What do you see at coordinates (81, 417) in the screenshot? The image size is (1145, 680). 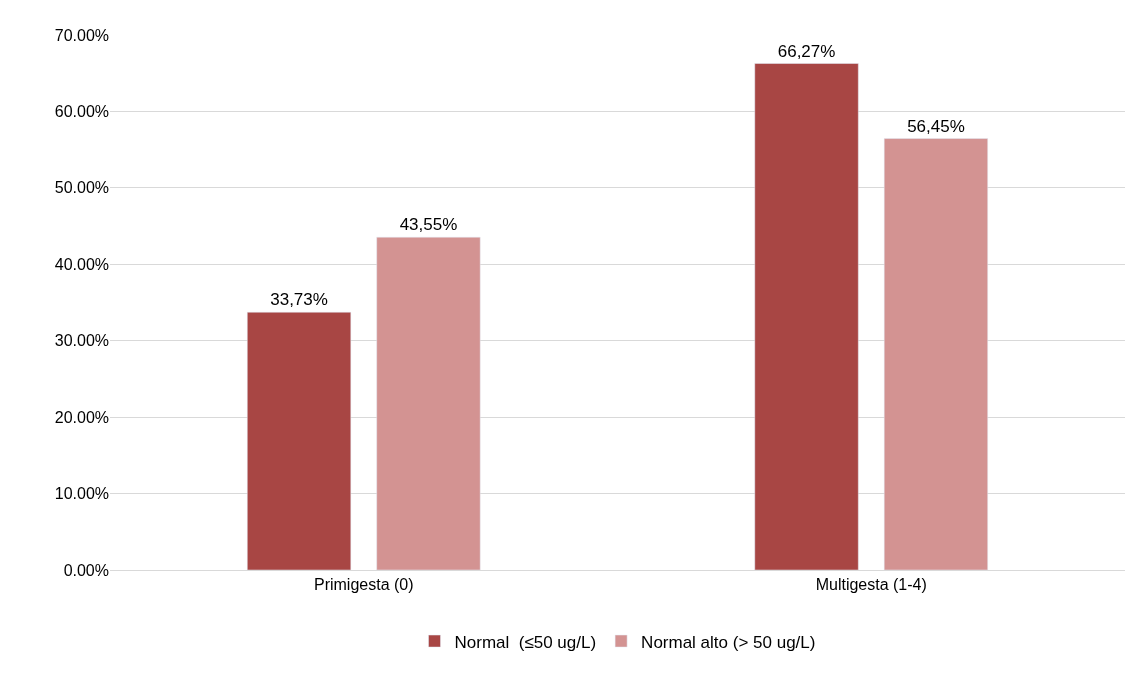 I see `y-tick-label: 20.00%` at bounding box center [81, 417].